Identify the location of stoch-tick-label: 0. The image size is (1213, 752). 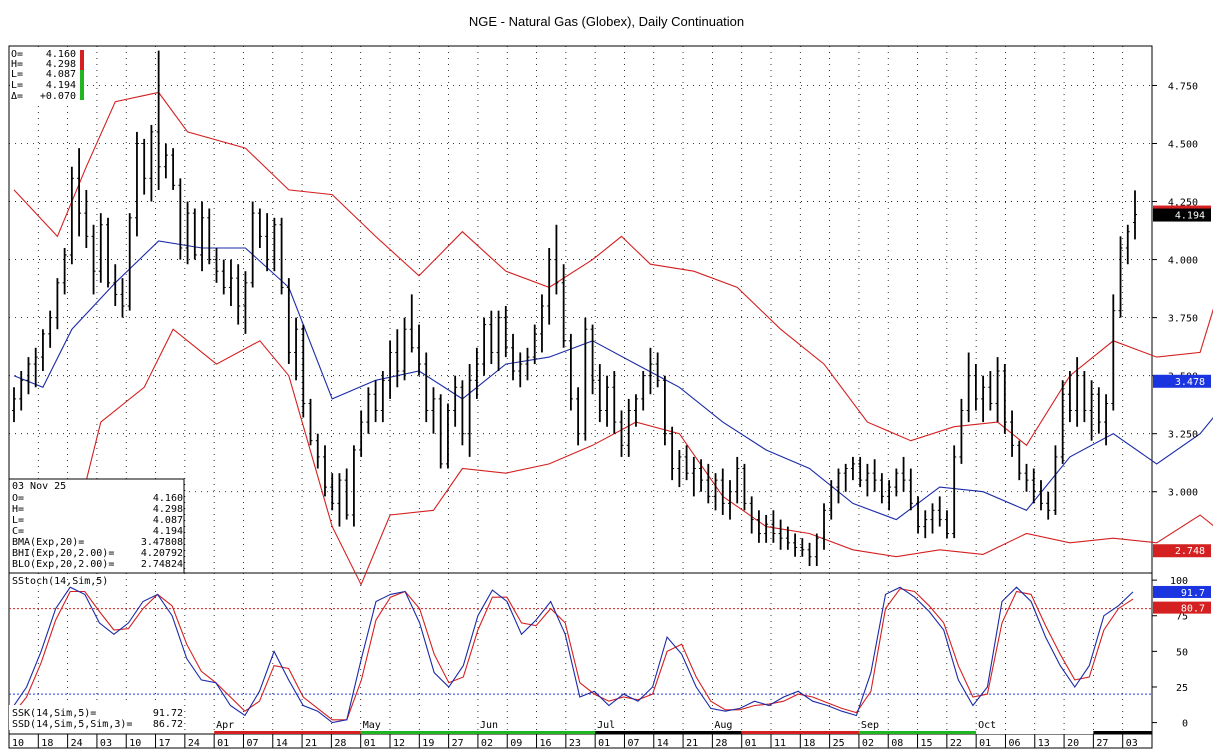
(1185, 724).